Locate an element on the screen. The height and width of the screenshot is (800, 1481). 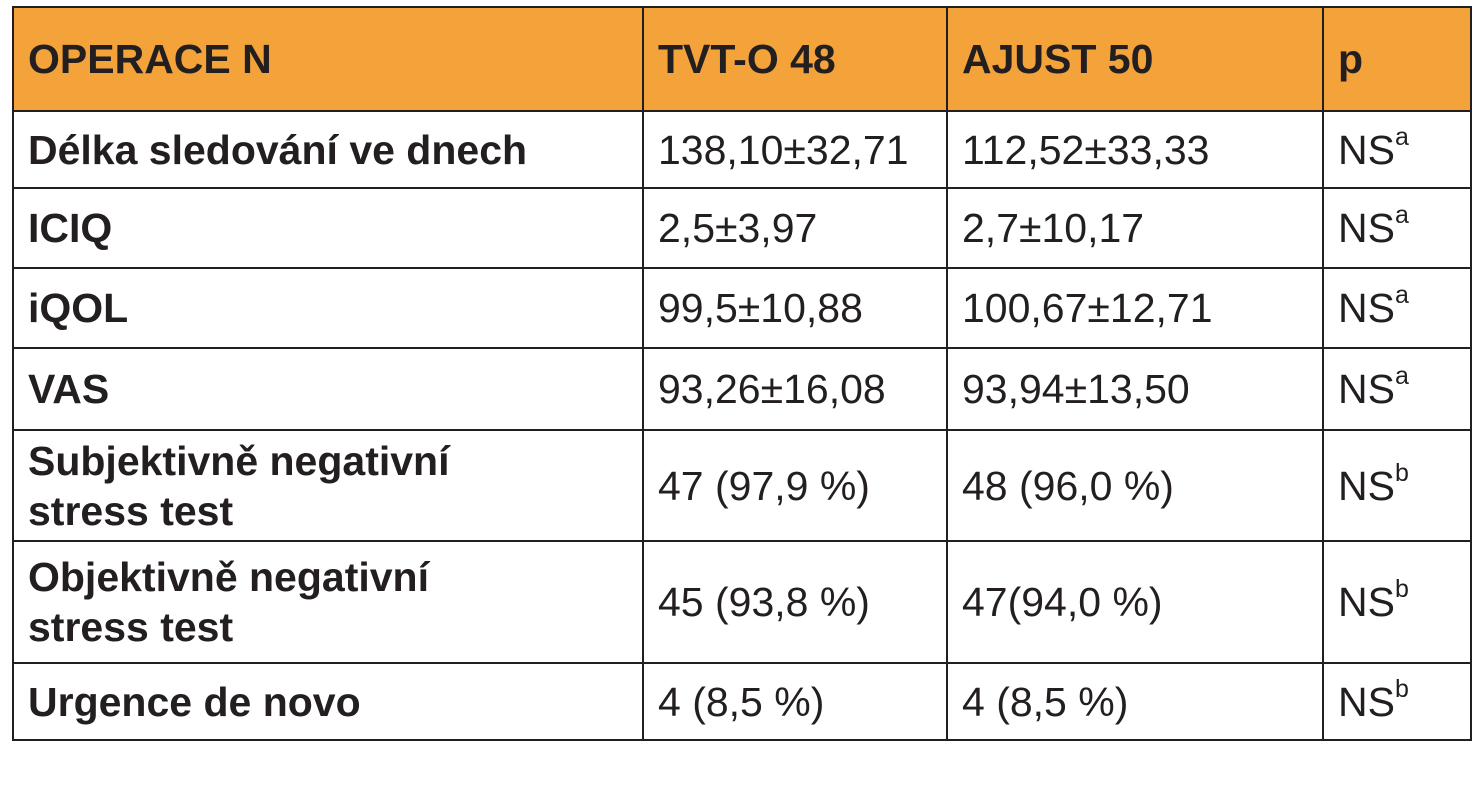
header-p: p is located at coordinates (1397, 59).